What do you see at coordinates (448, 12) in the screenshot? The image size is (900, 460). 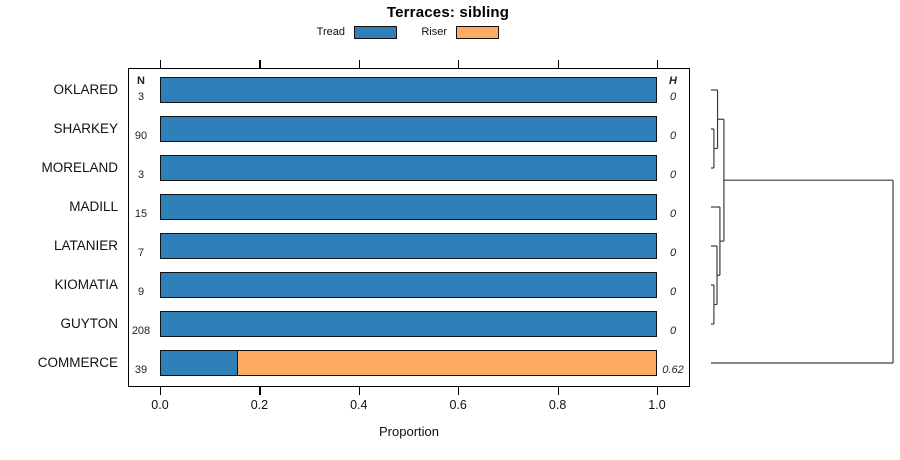 I see `chart-title: Terraces: sibling` at bounding box center [448, 12].